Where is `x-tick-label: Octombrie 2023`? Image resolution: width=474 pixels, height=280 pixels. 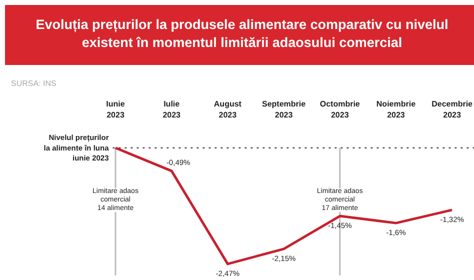 x-tick-label: Octombrie 2023 is located at coordinates (340, 110).